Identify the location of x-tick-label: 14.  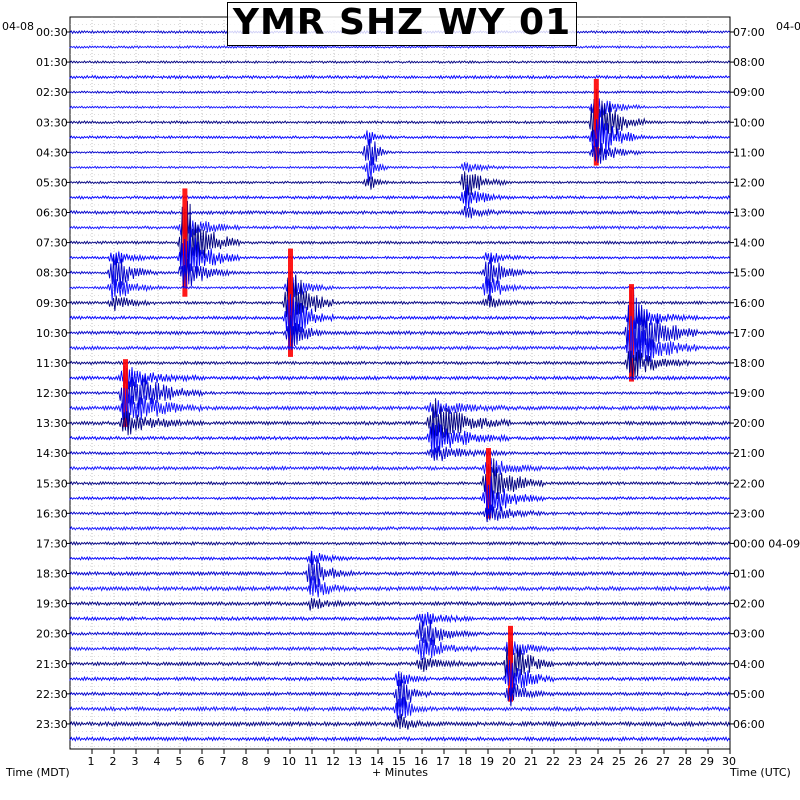
(377, 761).